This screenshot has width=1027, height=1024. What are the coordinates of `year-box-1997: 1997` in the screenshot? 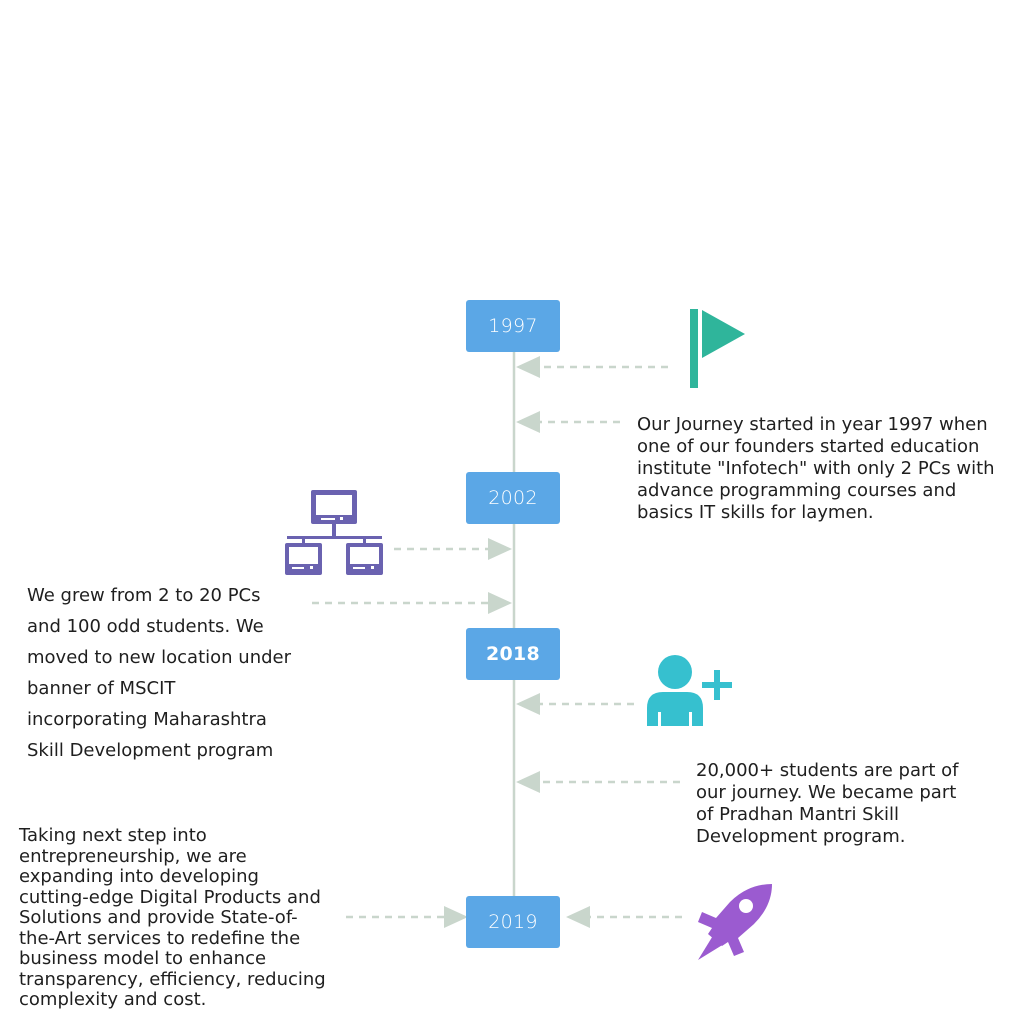 It's located at (513, 326).